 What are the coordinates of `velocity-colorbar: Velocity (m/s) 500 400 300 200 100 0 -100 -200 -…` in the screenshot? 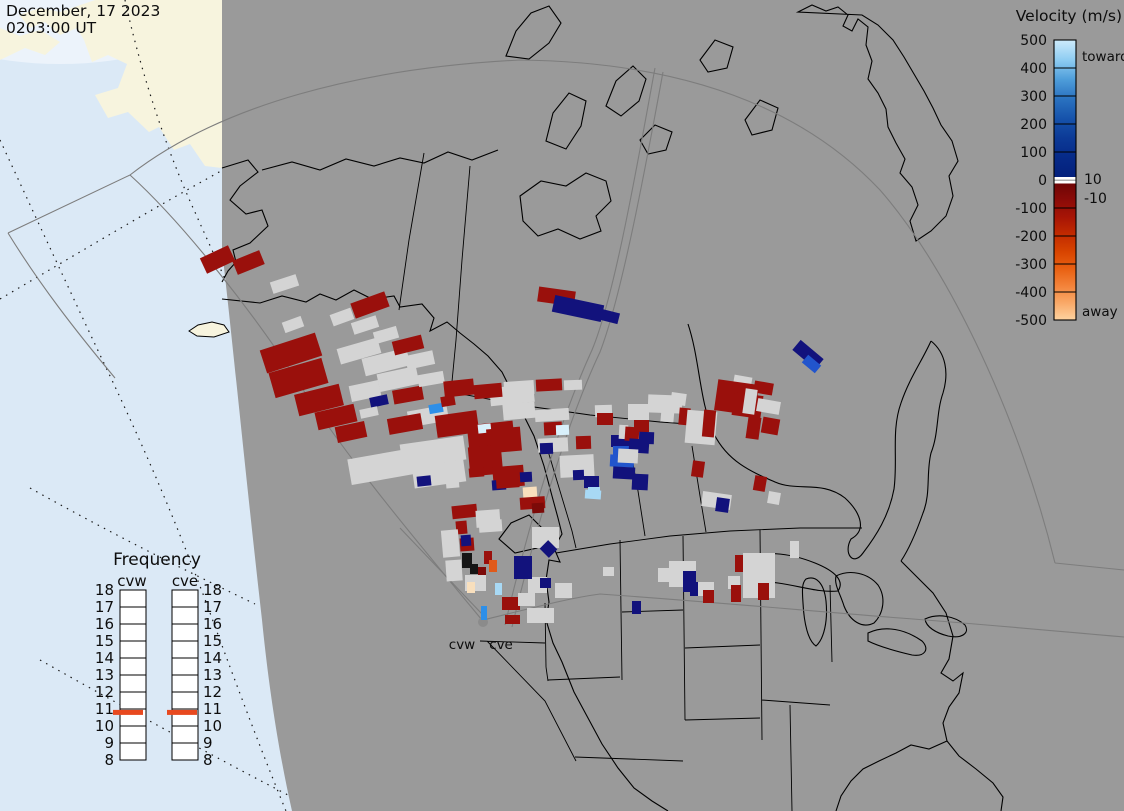 It's located at (1069, 168).